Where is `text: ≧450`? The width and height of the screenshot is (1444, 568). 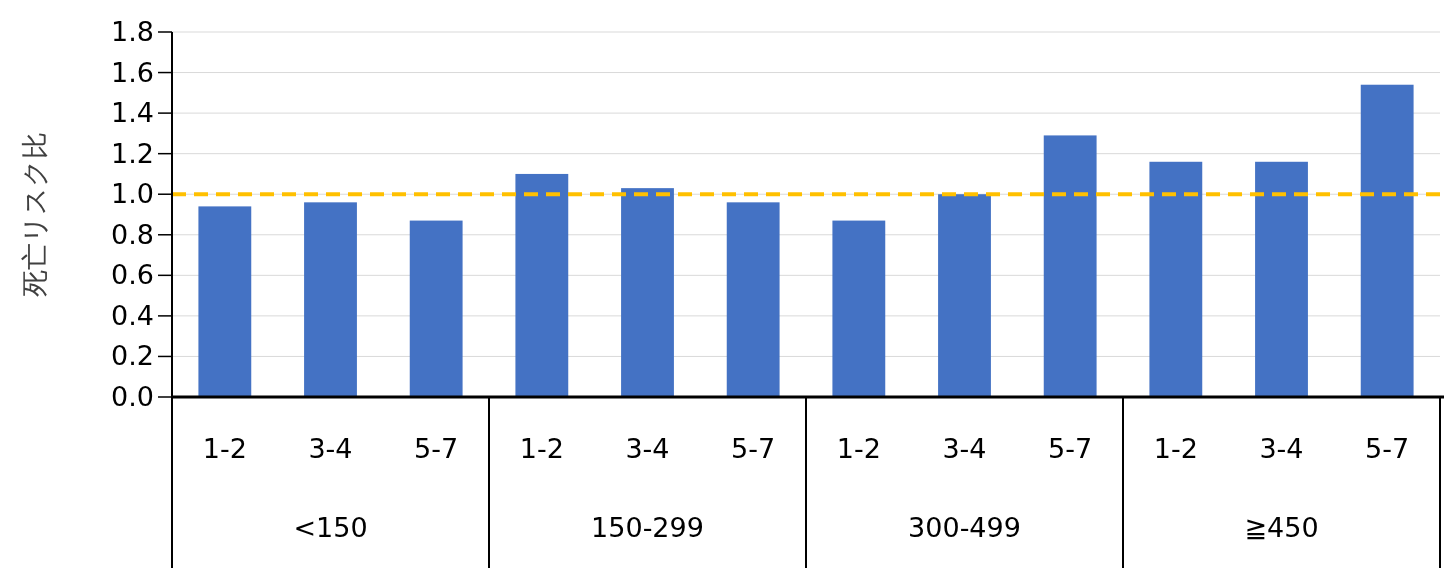
text: ≧450 is located at coordinates (1281, 527).